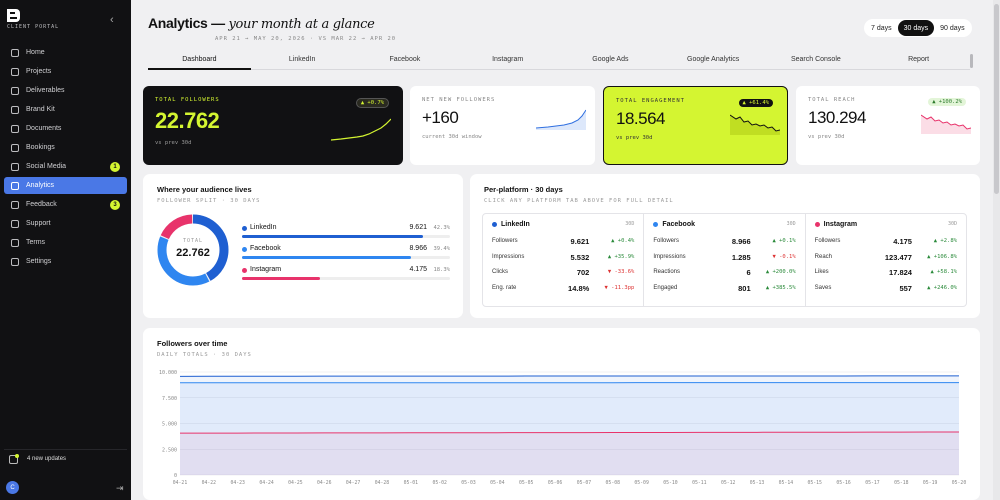 The image size is (1000, 500). I want to click on sidebar-item-documents: Documents, so click(65, 128).